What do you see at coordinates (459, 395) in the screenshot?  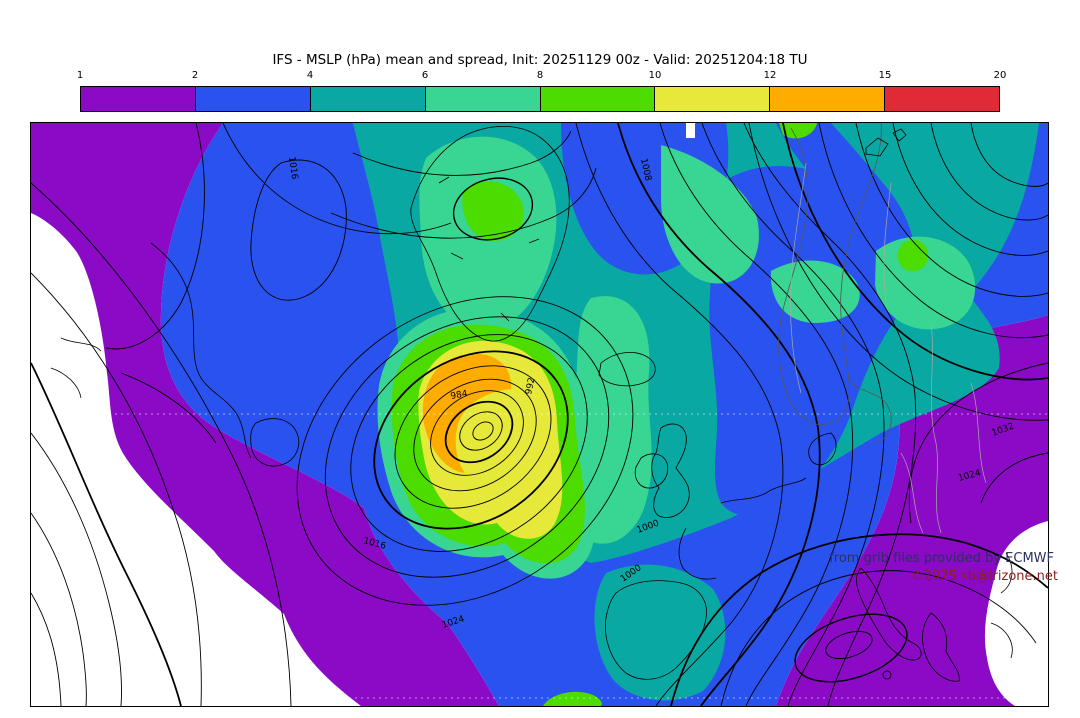 I see `contour-label: 984` at bounding box center [459, 395].